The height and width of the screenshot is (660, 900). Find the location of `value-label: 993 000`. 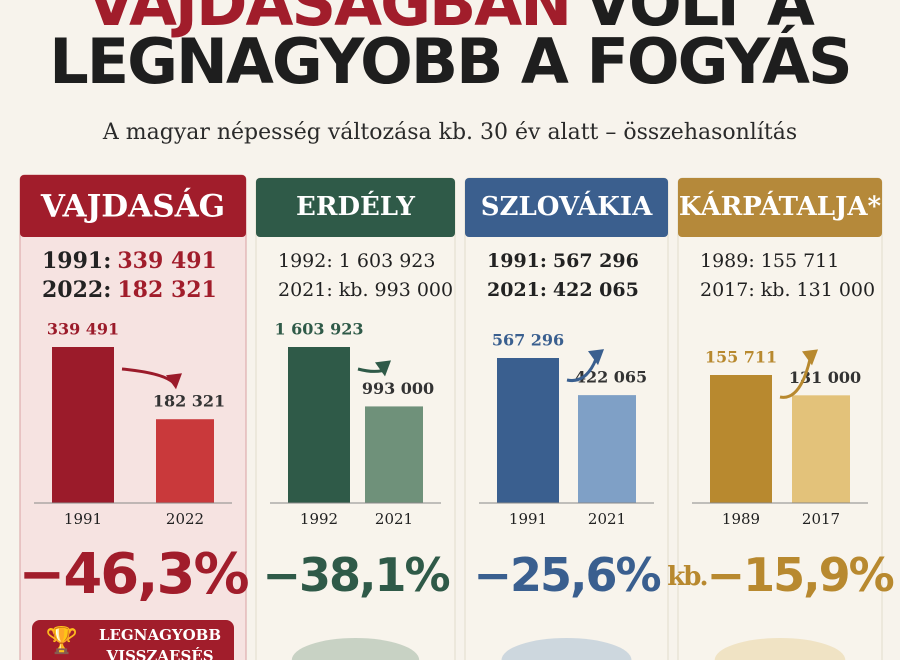

value-label: 993 000 is located at coordinates (398, 388).